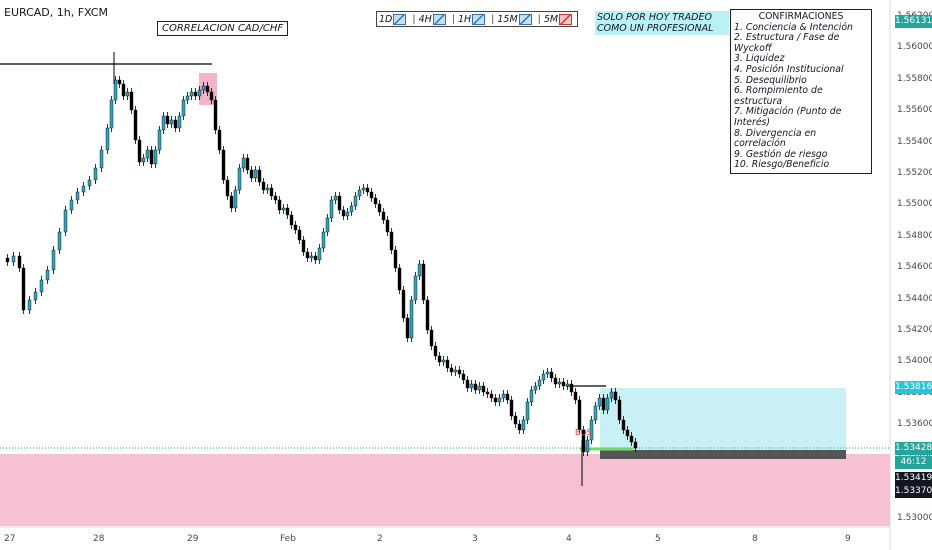 This screenshot has width=932, height=550. I want to click on zone-icon, so click(400, 19).